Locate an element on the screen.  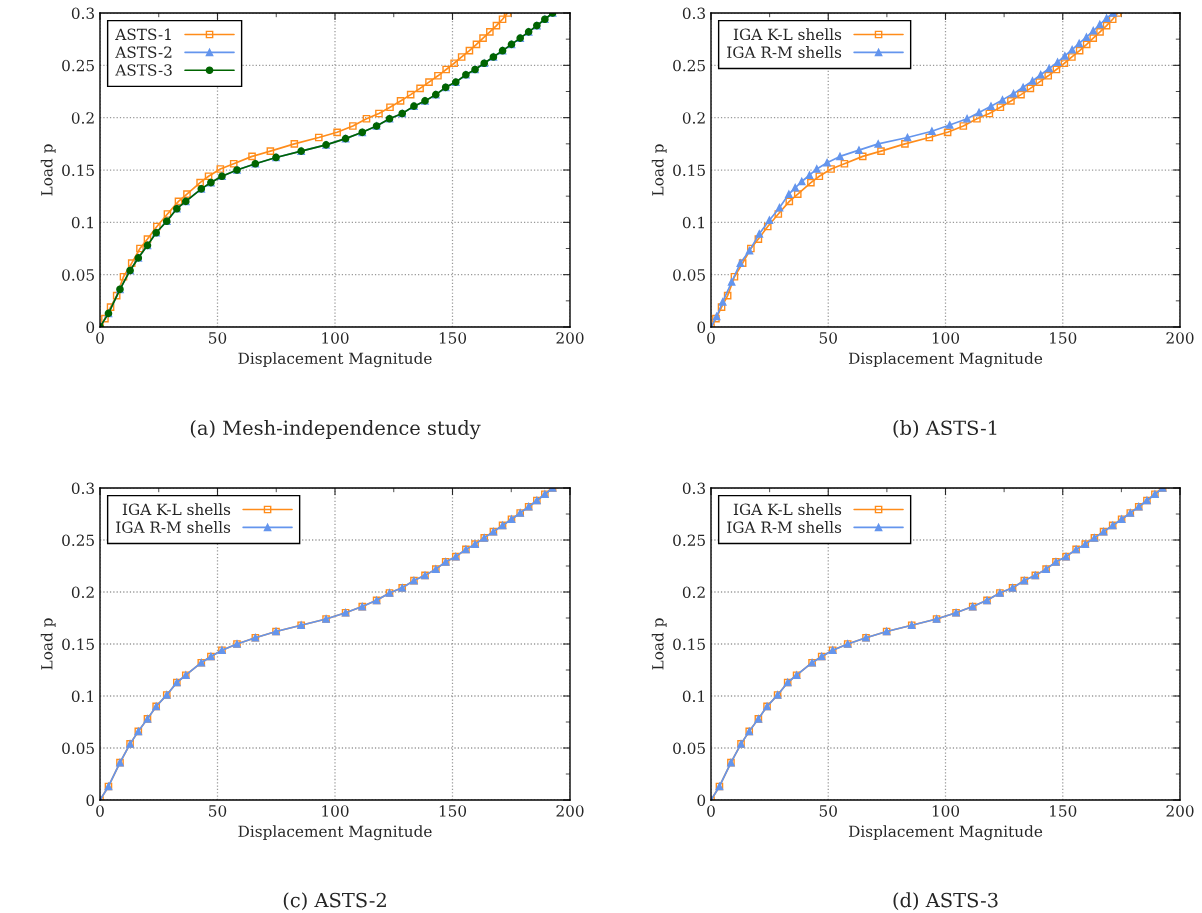
text: (c) ASTS-2 is located at coordinates (334, 901).